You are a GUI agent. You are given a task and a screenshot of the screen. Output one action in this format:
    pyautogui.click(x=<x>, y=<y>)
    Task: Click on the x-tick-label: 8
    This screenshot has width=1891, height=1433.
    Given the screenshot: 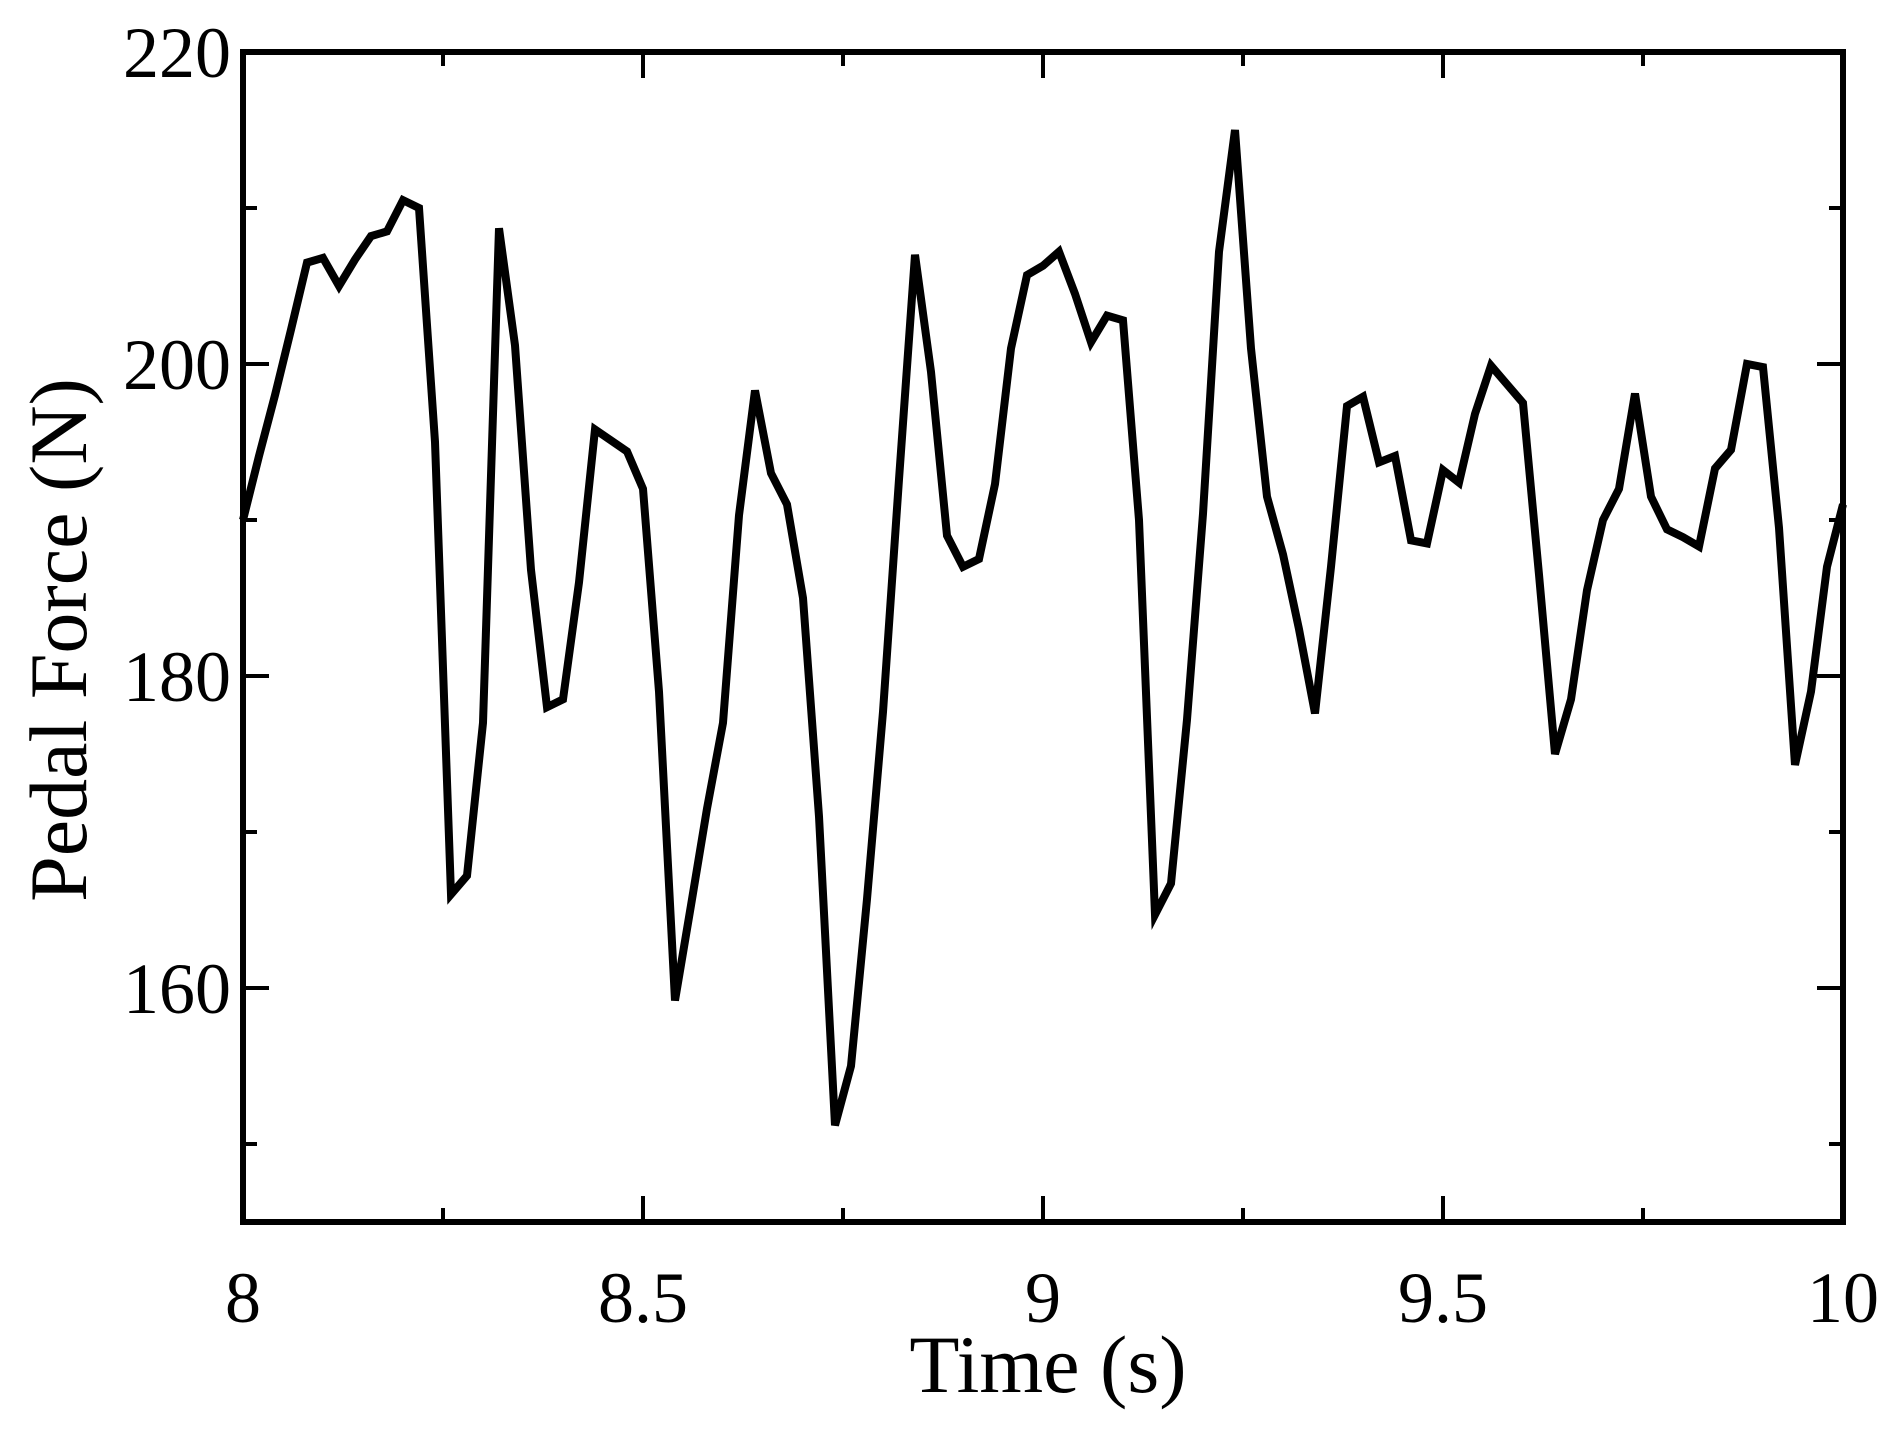 What is the action you would take?
    pyautogui.click(x=243, y=1298)
    